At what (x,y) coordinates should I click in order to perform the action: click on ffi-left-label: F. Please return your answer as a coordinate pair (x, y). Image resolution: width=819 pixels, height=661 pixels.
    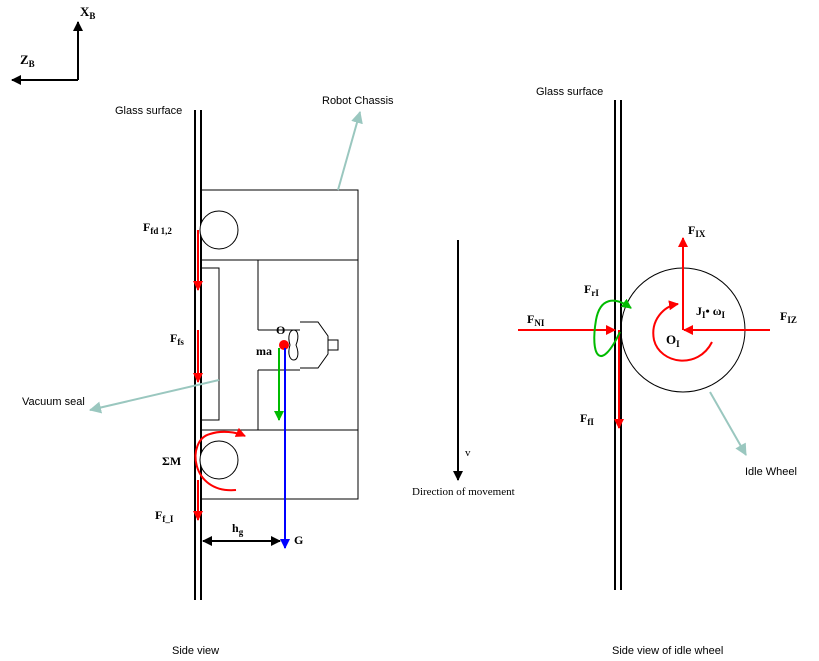
    Looking at the image, I should click on (158, 515).